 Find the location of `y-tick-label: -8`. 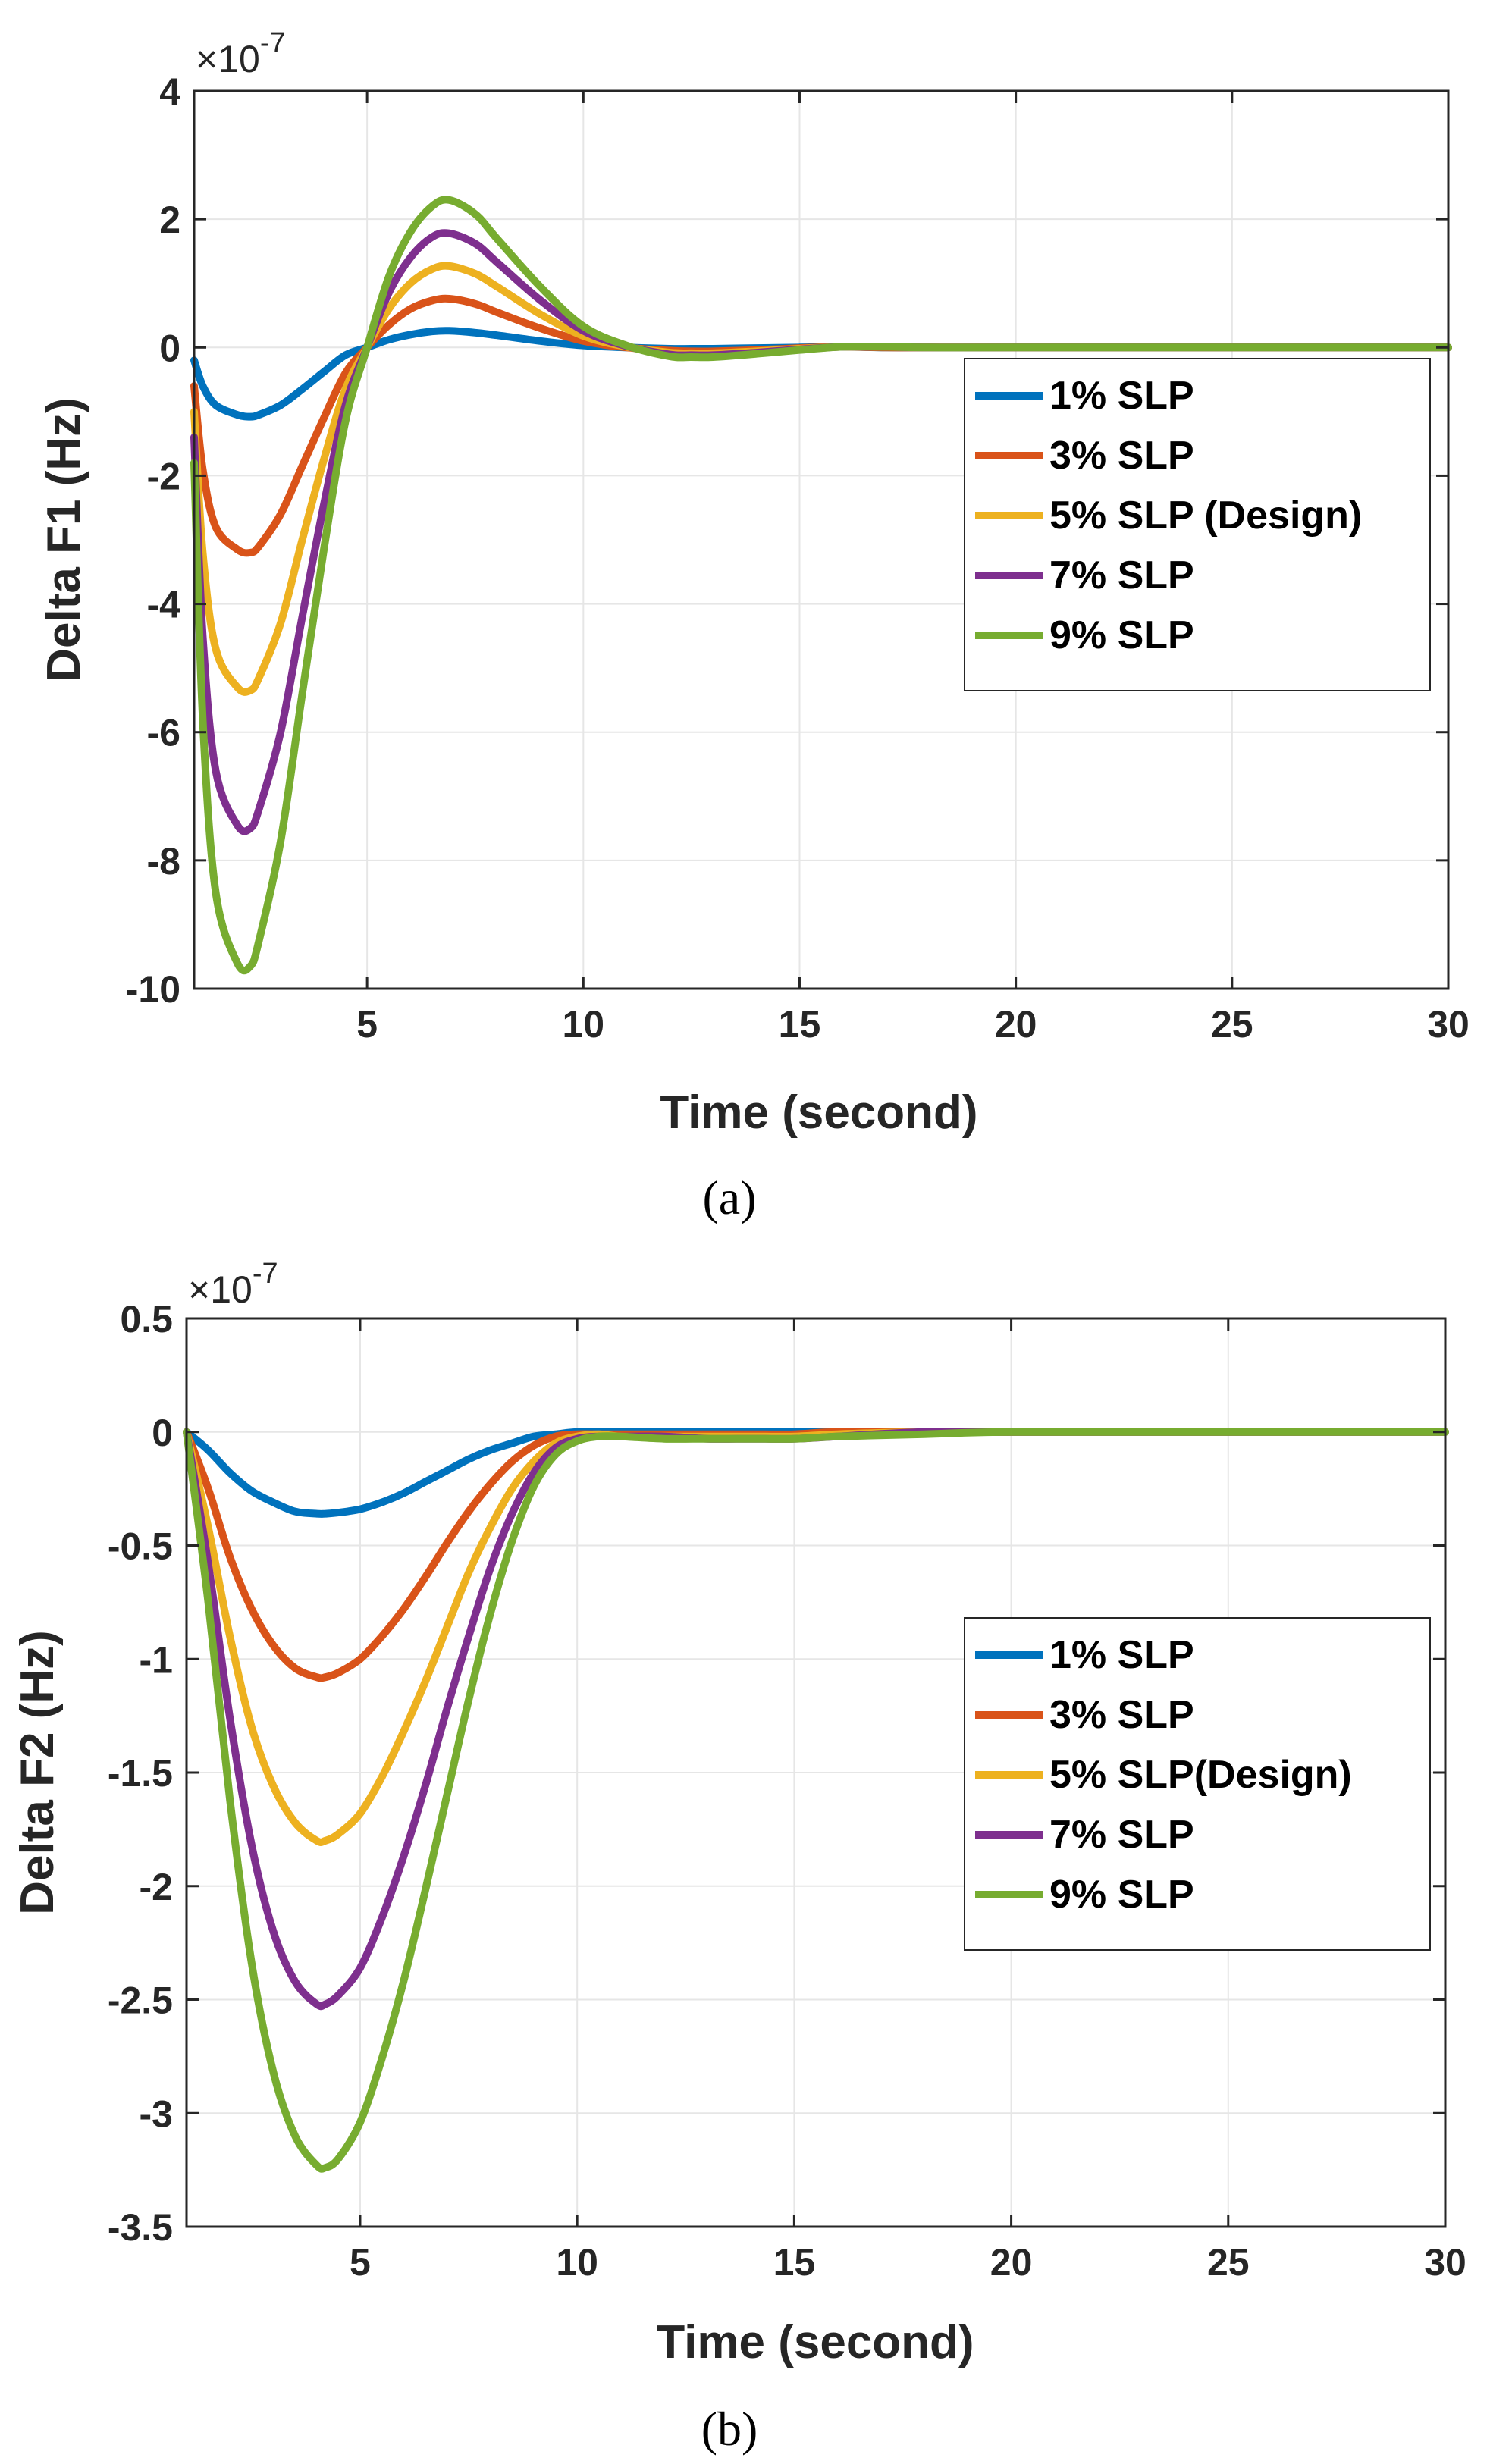

y-tick-label: -8 is located at coordinates (163, 861).